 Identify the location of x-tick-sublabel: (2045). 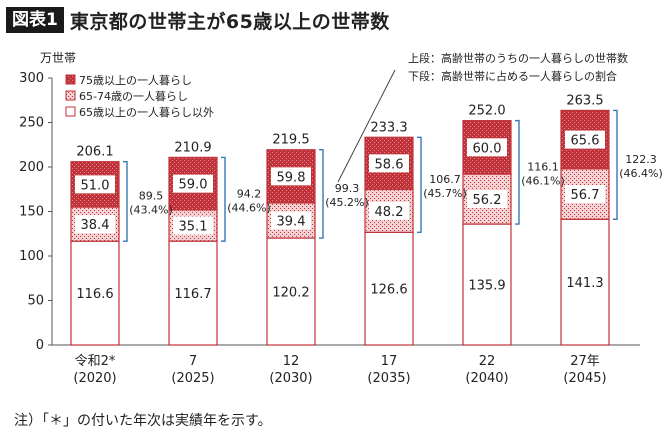
(584, 378).